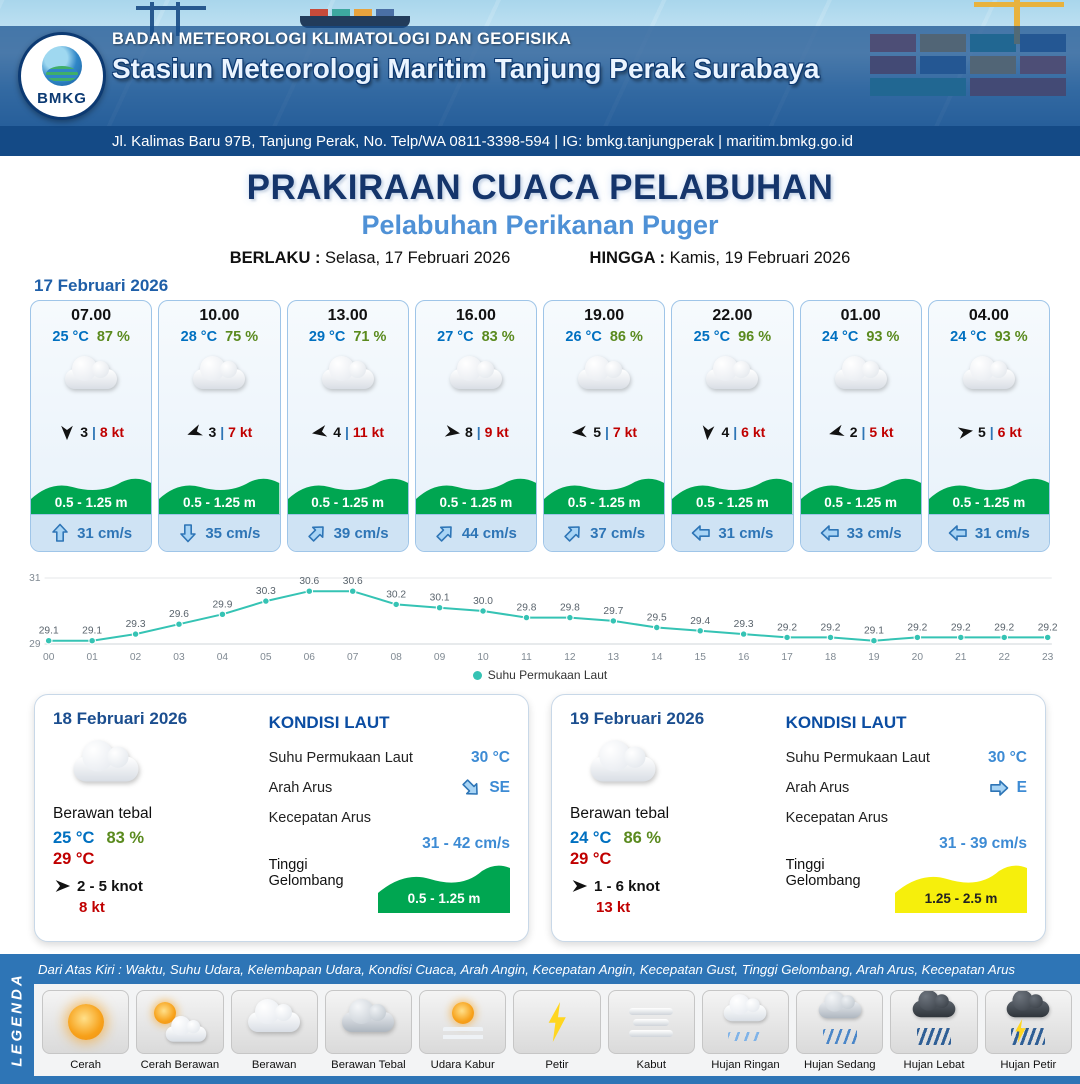  What do you see at coordinates (961, 885) in the screenshot?
I see `wave-height-graphic: 1.25 - 2.5 m` at bounding box center [961, 885].